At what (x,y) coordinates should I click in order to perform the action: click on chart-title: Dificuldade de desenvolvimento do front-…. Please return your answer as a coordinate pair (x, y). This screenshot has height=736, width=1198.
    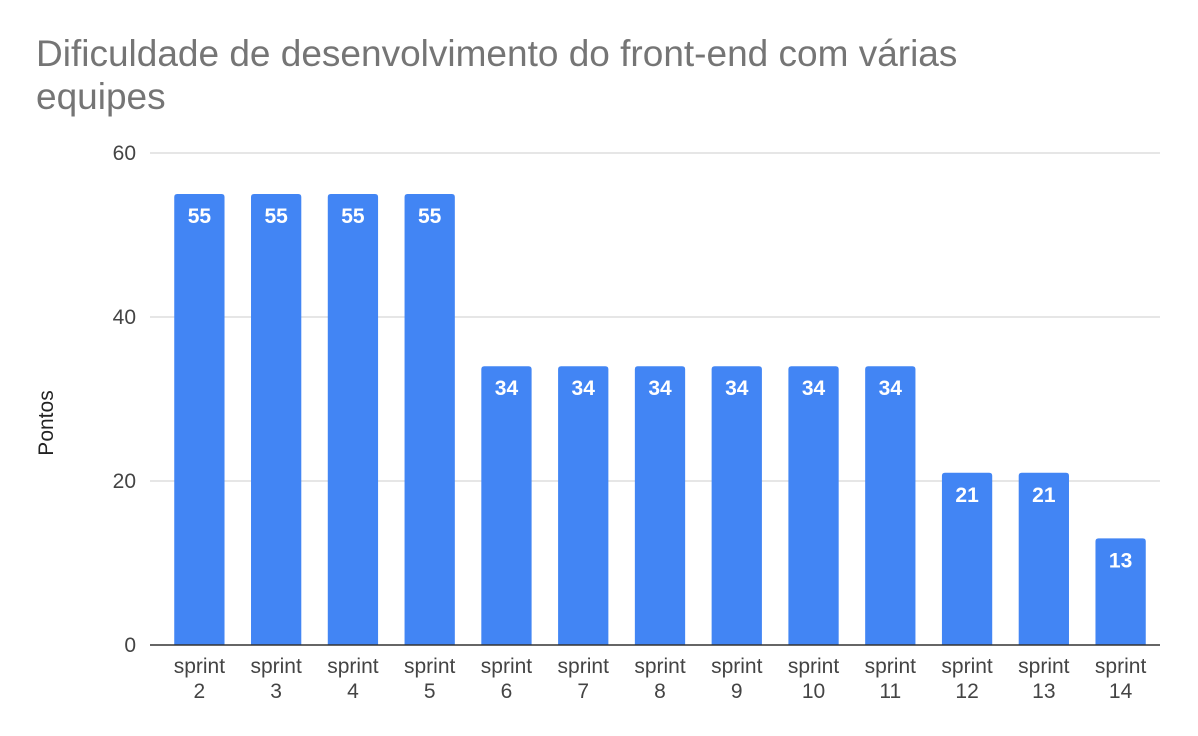
    Looking at the image, I should click on (497, 75).